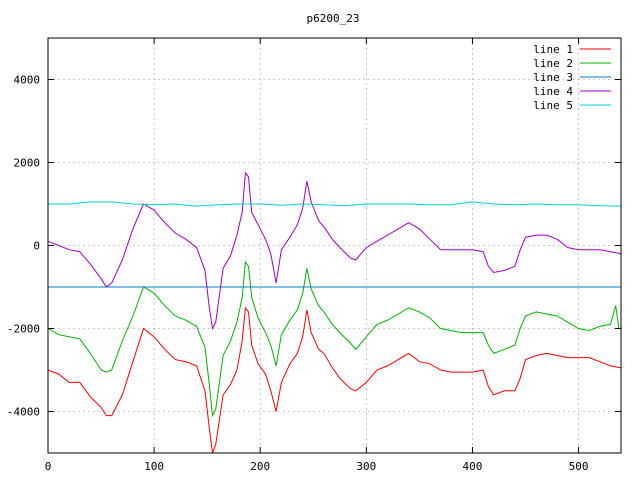 This screenshot has height=480, width=640. What do you see at coordinates (473, 466) in the screenshot?
I see `x-tick-label: 400` at bounding box center [473, 466].